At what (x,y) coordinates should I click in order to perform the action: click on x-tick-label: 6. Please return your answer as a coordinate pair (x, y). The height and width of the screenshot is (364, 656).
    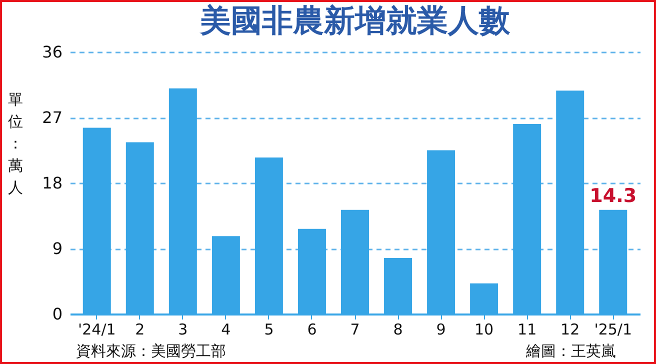
    Looking at the image, I should click on (312, 329).